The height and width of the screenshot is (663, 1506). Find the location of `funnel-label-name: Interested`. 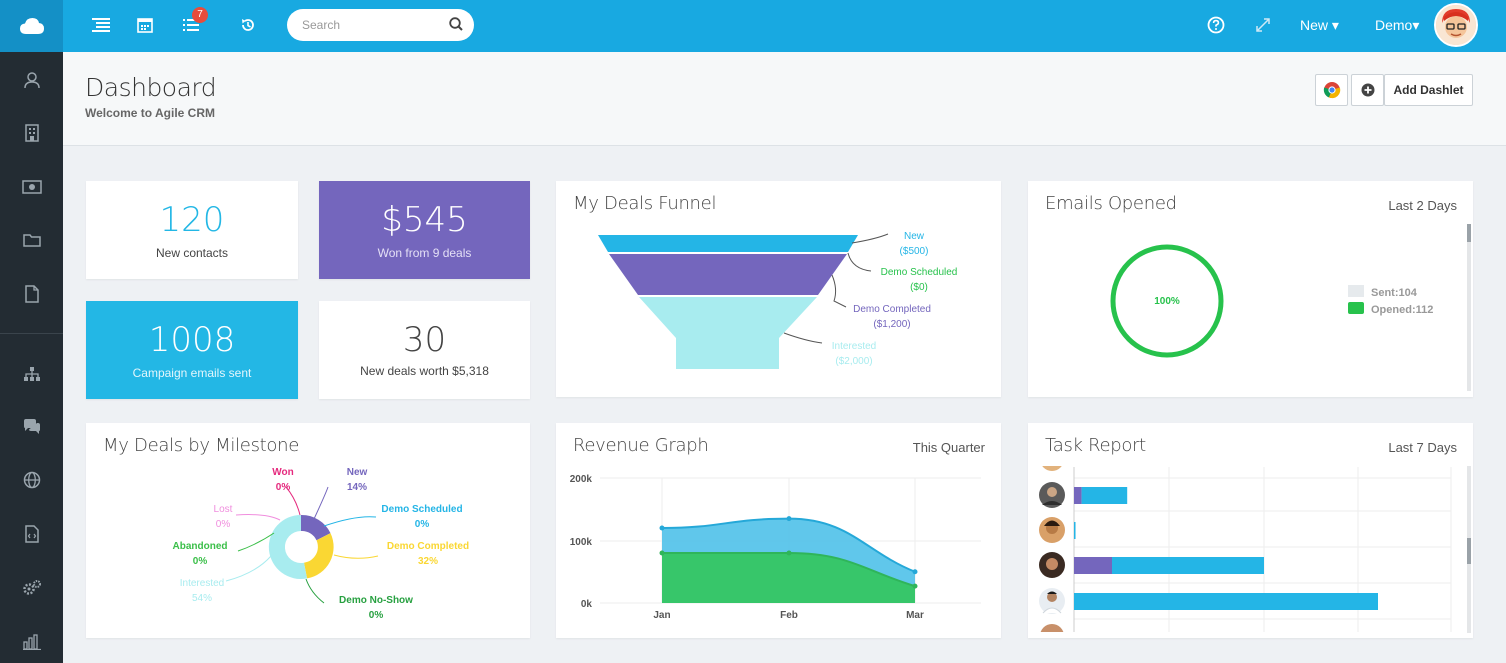

funnel-label-name: Interested is located at coordinates (854, 346).